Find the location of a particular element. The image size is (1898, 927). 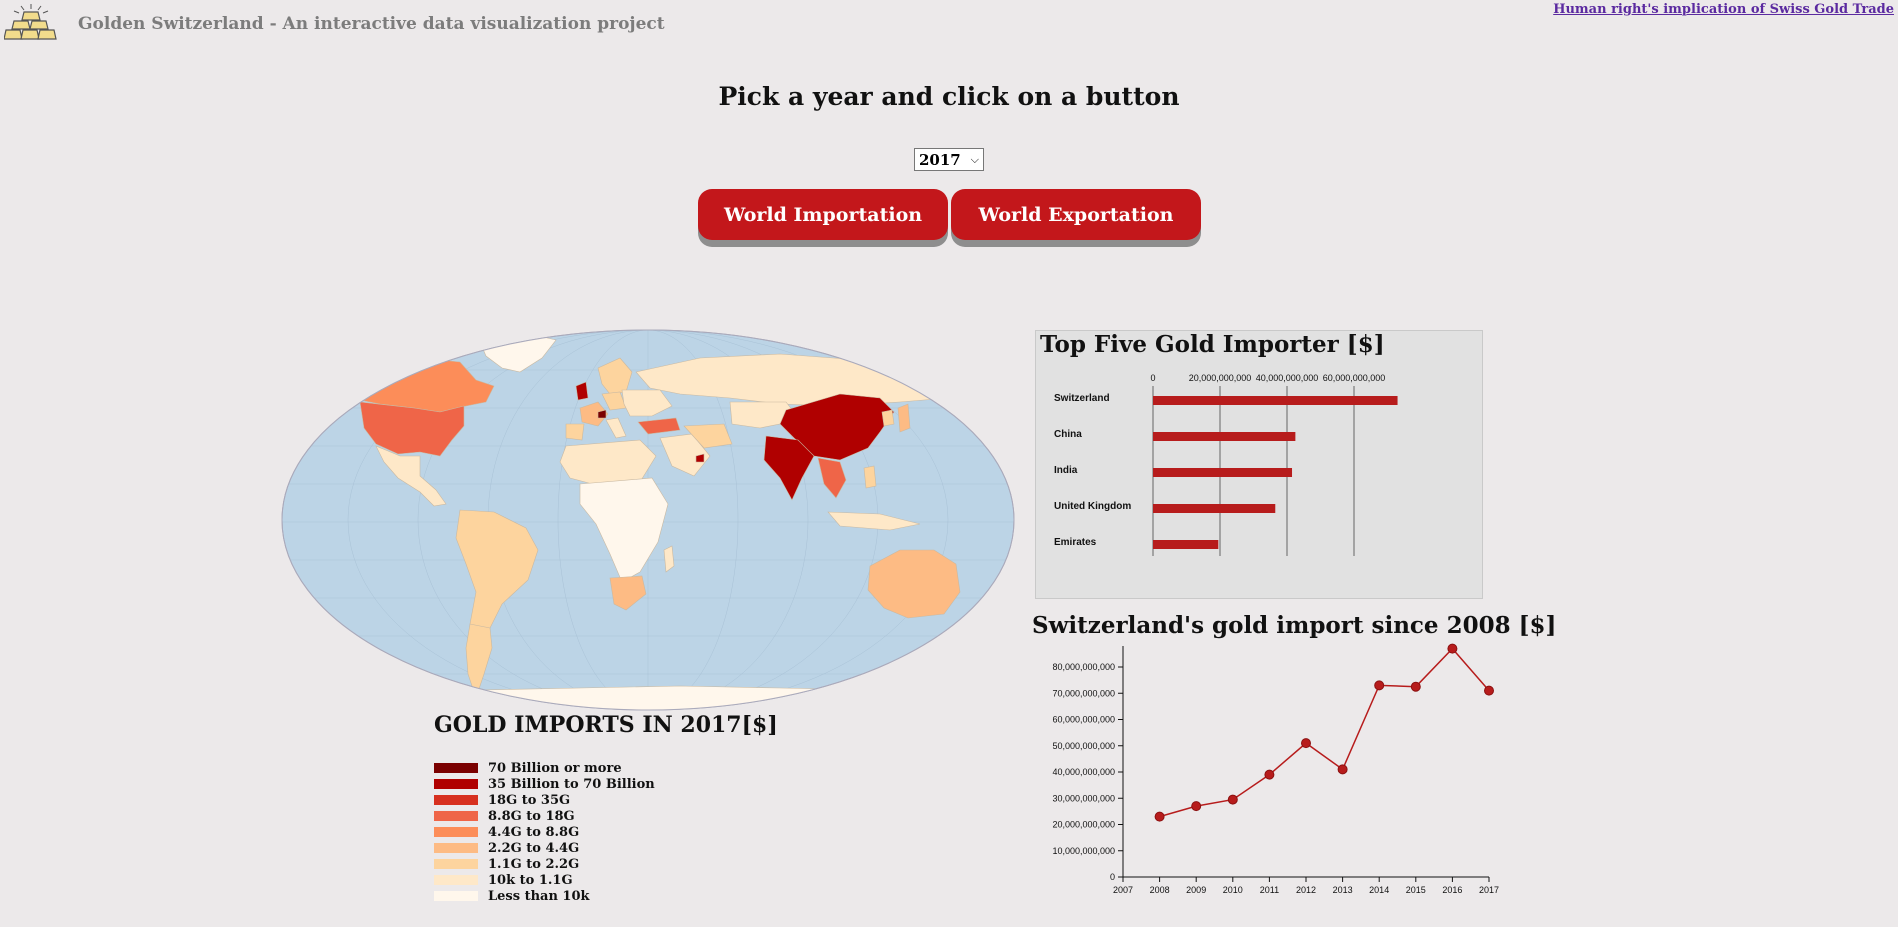

series-line is located at coordinates (1324, 732).